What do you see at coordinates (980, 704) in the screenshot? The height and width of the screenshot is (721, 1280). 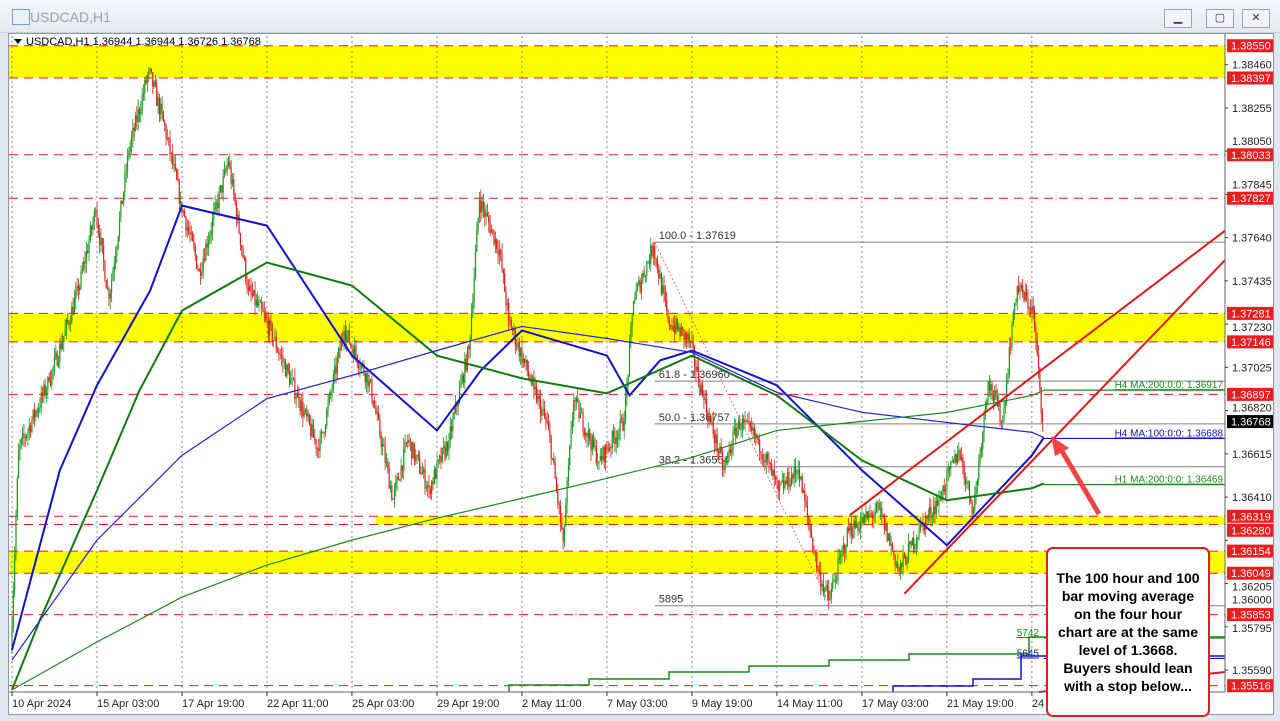 I see `time-tick-label: 21 May 19:00` at bounding box center [980, 704].